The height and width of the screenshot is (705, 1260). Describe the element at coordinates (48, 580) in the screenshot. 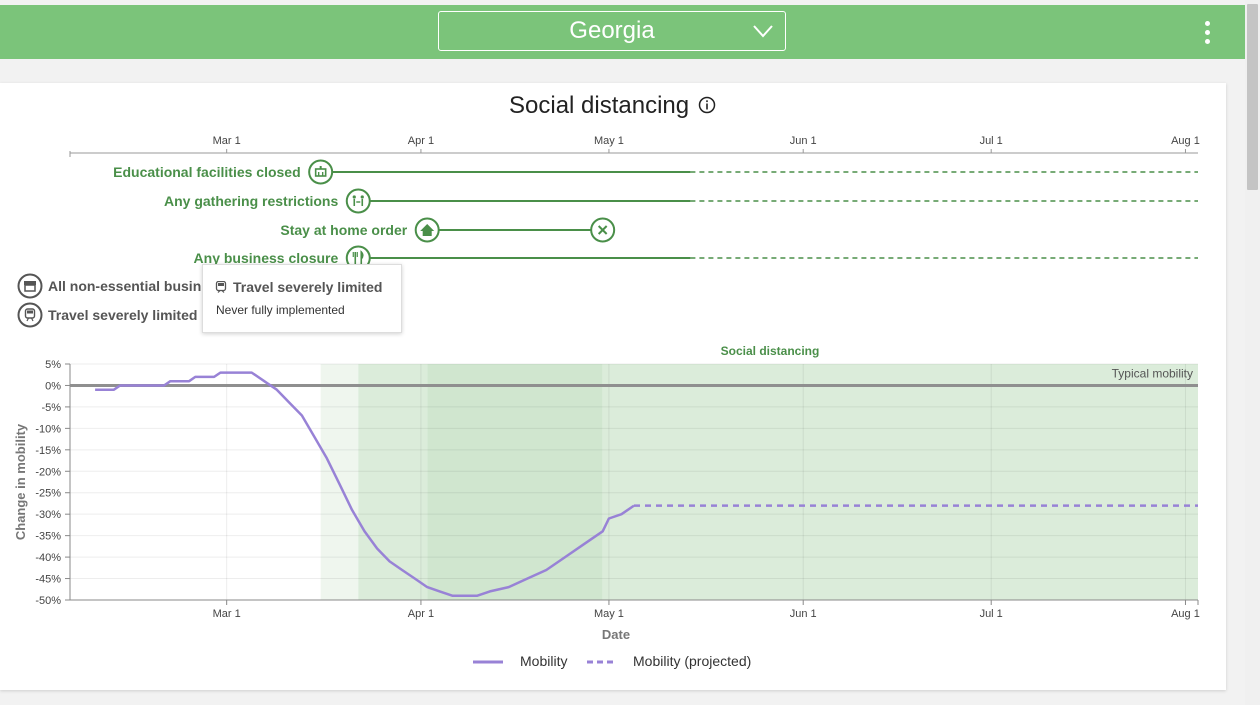

I see `y-tick-label: -45%` at that location.